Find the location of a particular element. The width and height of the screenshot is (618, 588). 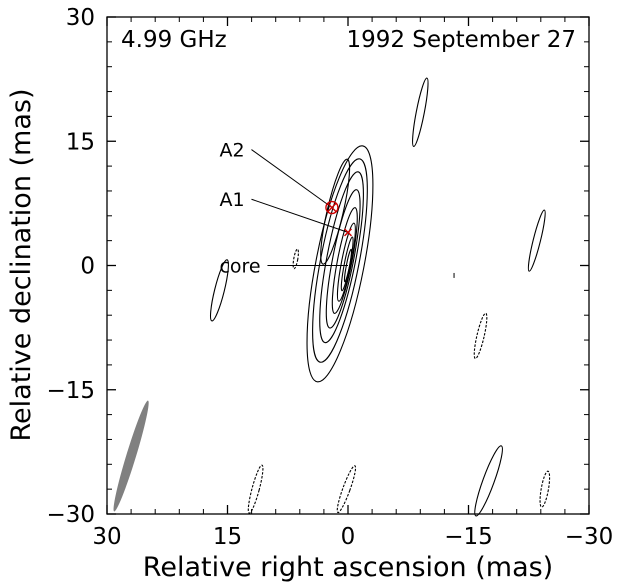

y-tick-label: 30 is located at coordinates (80, 18).